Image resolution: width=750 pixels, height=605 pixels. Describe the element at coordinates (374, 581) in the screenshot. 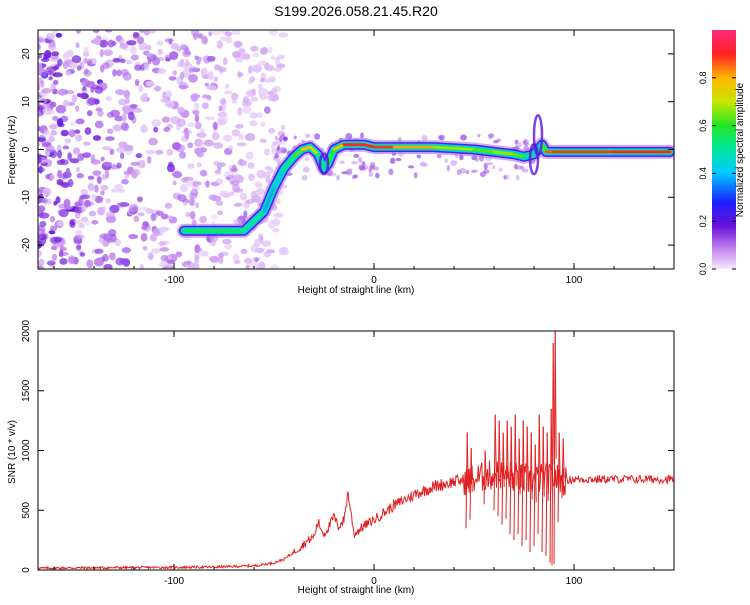

I see `x-tick-label: 0` at that location.